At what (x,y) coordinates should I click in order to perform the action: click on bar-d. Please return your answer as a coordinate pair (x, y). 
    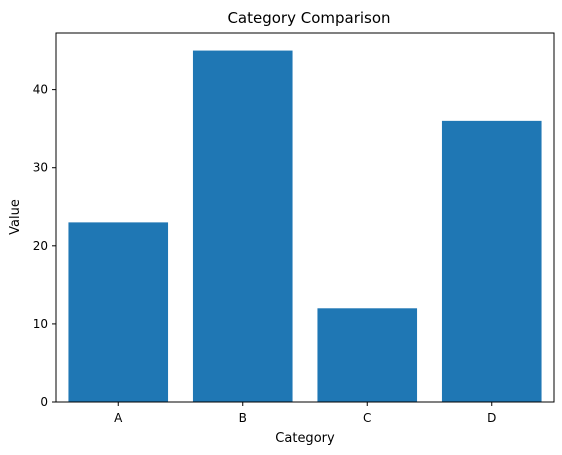
    Looking at the image, I should click on (491, 261).